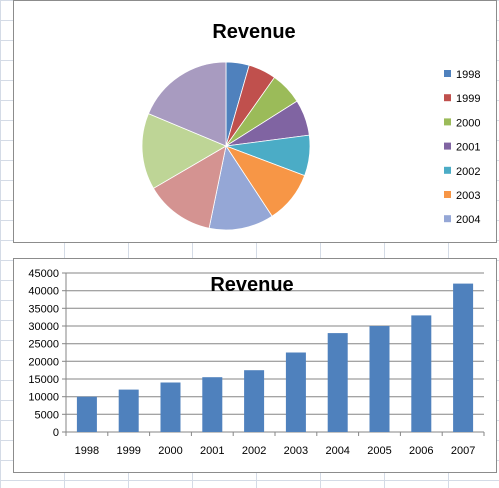 The height and width of the screenshot is (488, 499). I want to click on legend-swatch-2004, so click(447, 219).